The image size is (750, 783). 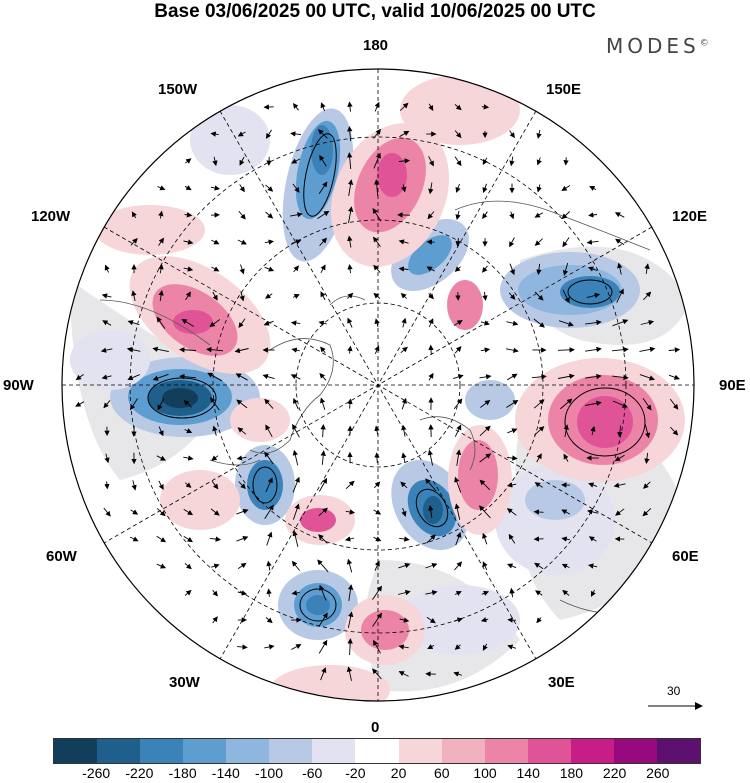 What do you see at coordinates (398, 773) in the screenshot?
I see `colorbar-tick-label: 20` at bounding box center [398, 773].